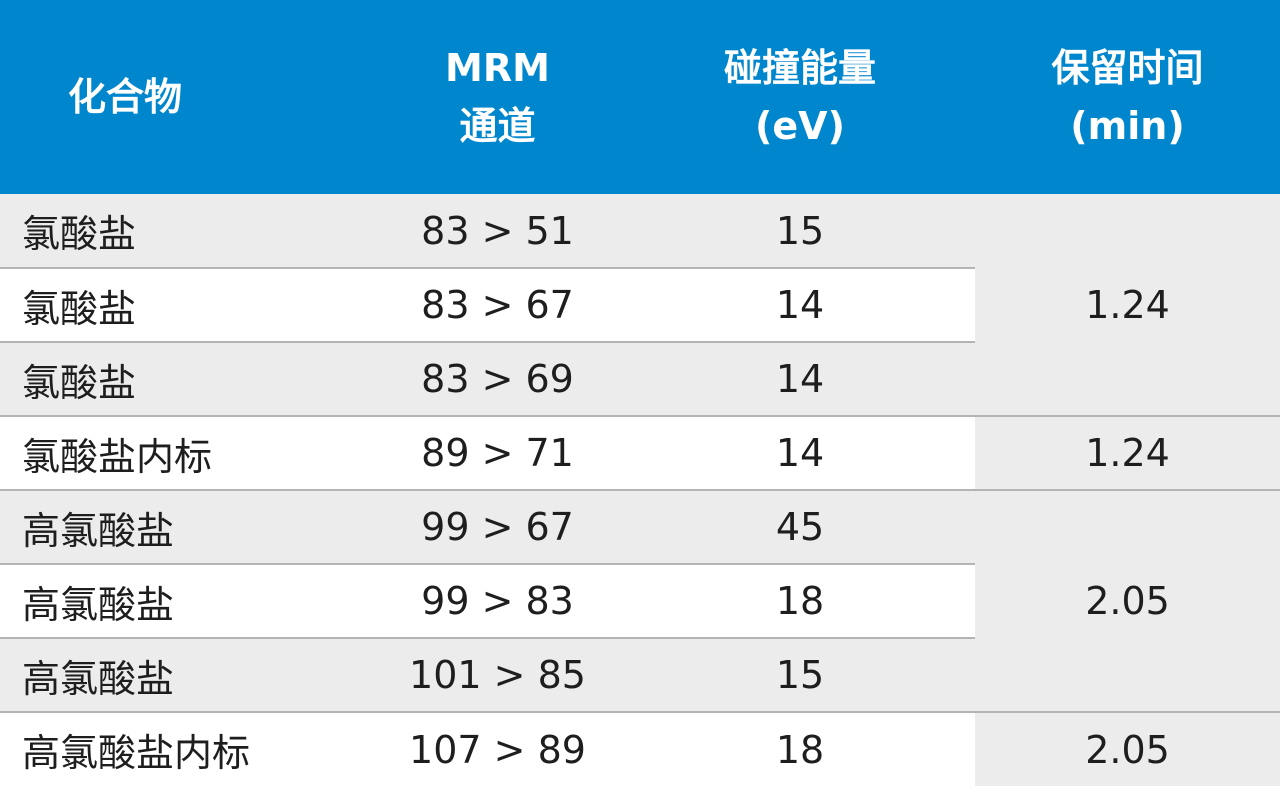  I want to click on header-mrm-label: MRM, so click(497, 68).